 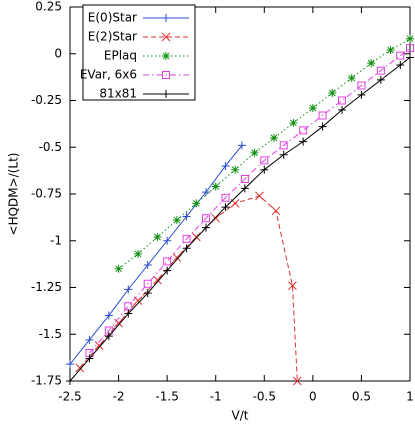 What do you see at coordinates (112, 37) in the screenshot?
I see `legend-label: E(2)Star` at bounding box center [112, 37].